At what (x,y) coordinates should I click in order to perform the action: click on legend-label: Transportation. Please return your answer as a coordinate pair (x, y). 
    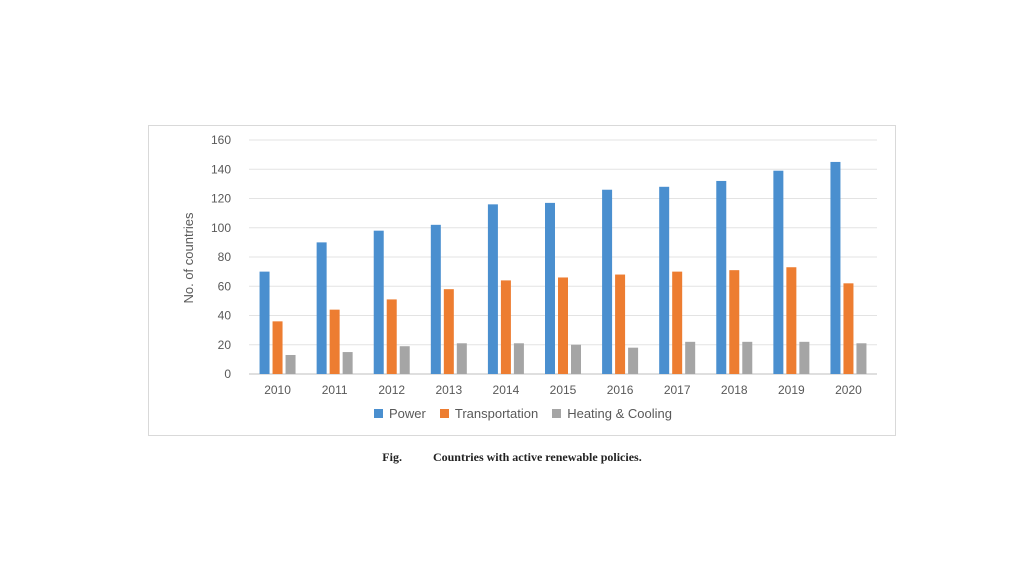
    Looking at the image, I should click on (496, 413).